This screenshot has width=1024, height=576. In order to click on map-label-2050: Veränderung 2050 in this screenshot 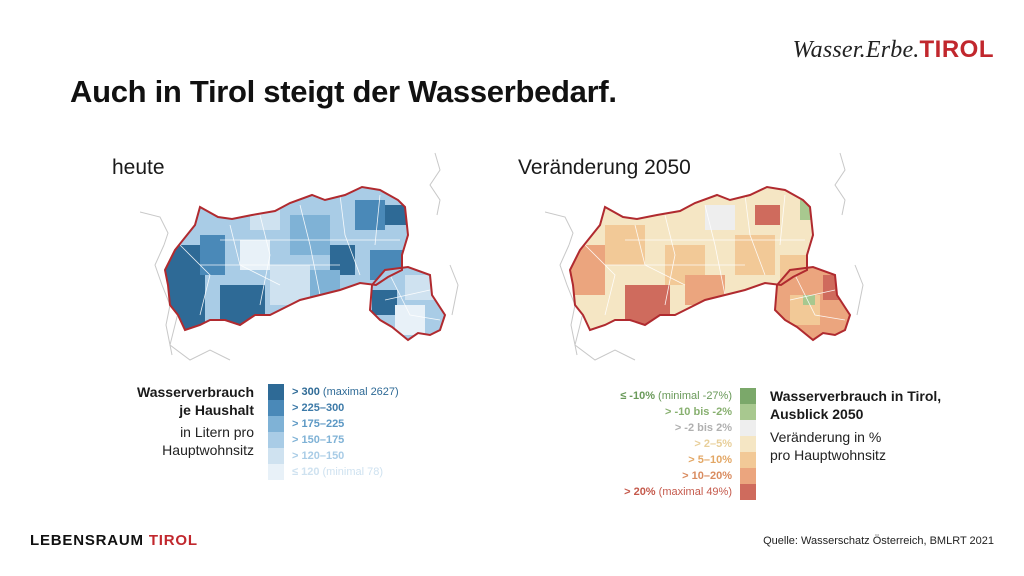, I will do `click(604, 167)`.